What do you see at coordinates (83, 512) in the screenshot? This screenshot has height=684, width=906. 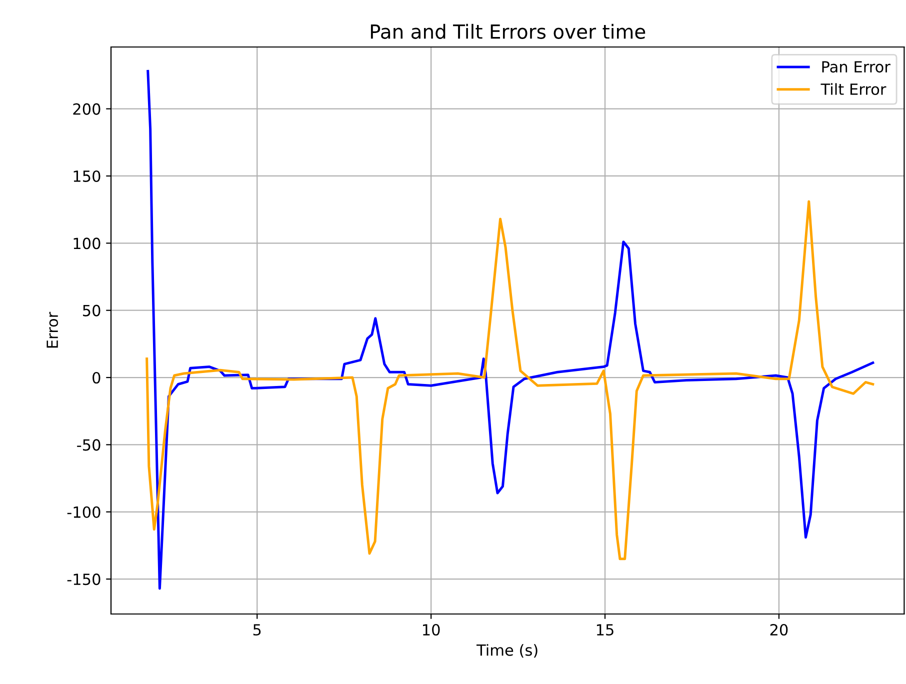 I see `y-tick-label: -100` at bounding box center [83, 512].